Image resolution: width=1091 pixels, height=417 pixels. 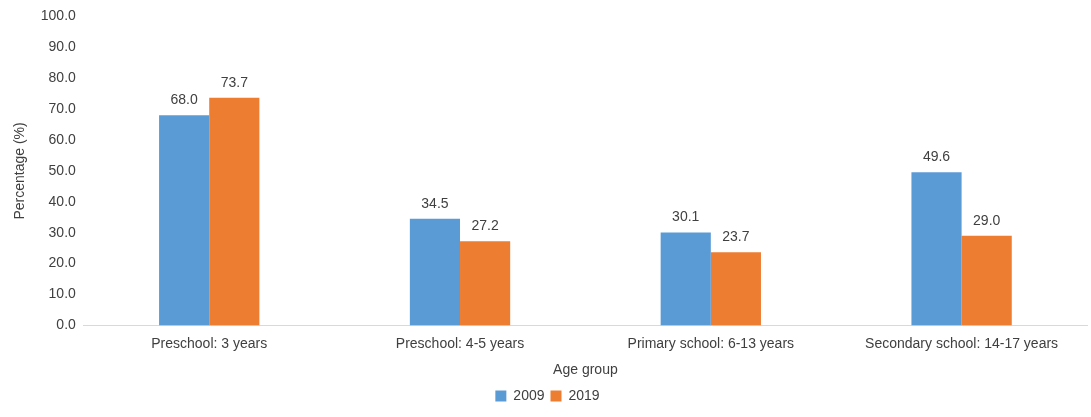 What do you see at coordinates (62, 77) in the screenshot?
I see `y-tick-label: 80.0` at bounding box center [62, 77].